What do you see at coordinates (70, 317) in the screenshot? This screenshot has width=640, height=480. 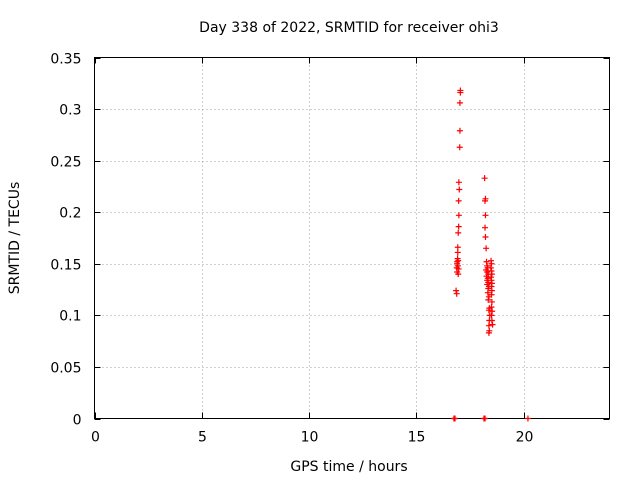 I see `y-tick-label: 0.1` at bounding box center [70, 317].